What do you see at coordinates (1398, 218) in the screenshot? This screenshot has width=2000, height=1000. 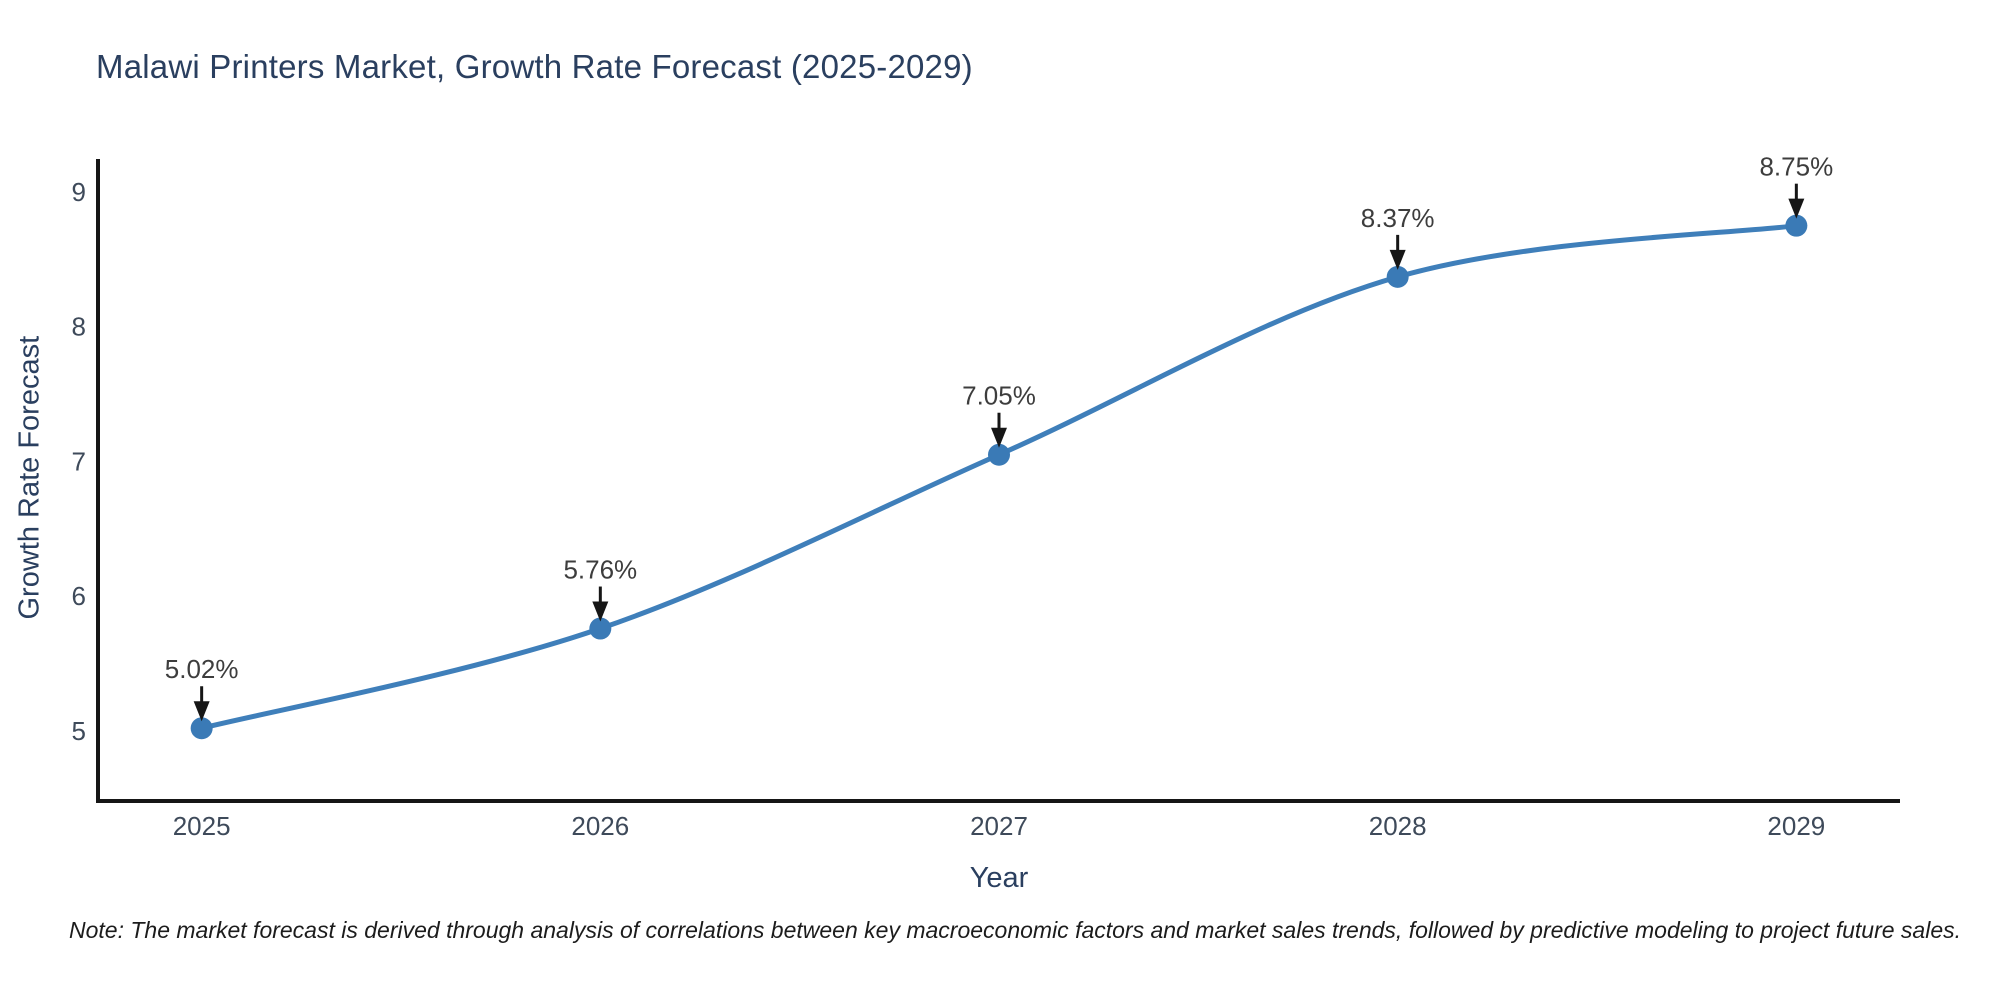 I see `point-value-label: 8.37%` at bounding box center [1398, 218].